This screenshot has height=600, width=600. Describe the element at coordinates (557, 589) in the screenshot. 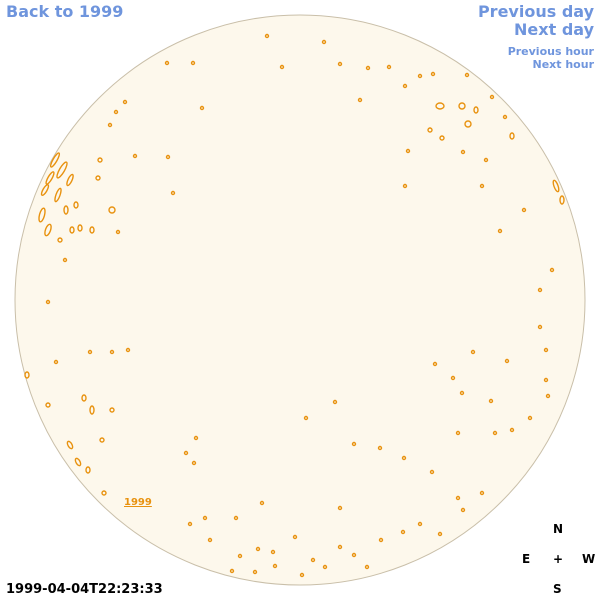

I see `compass-south-label: S` at that location.